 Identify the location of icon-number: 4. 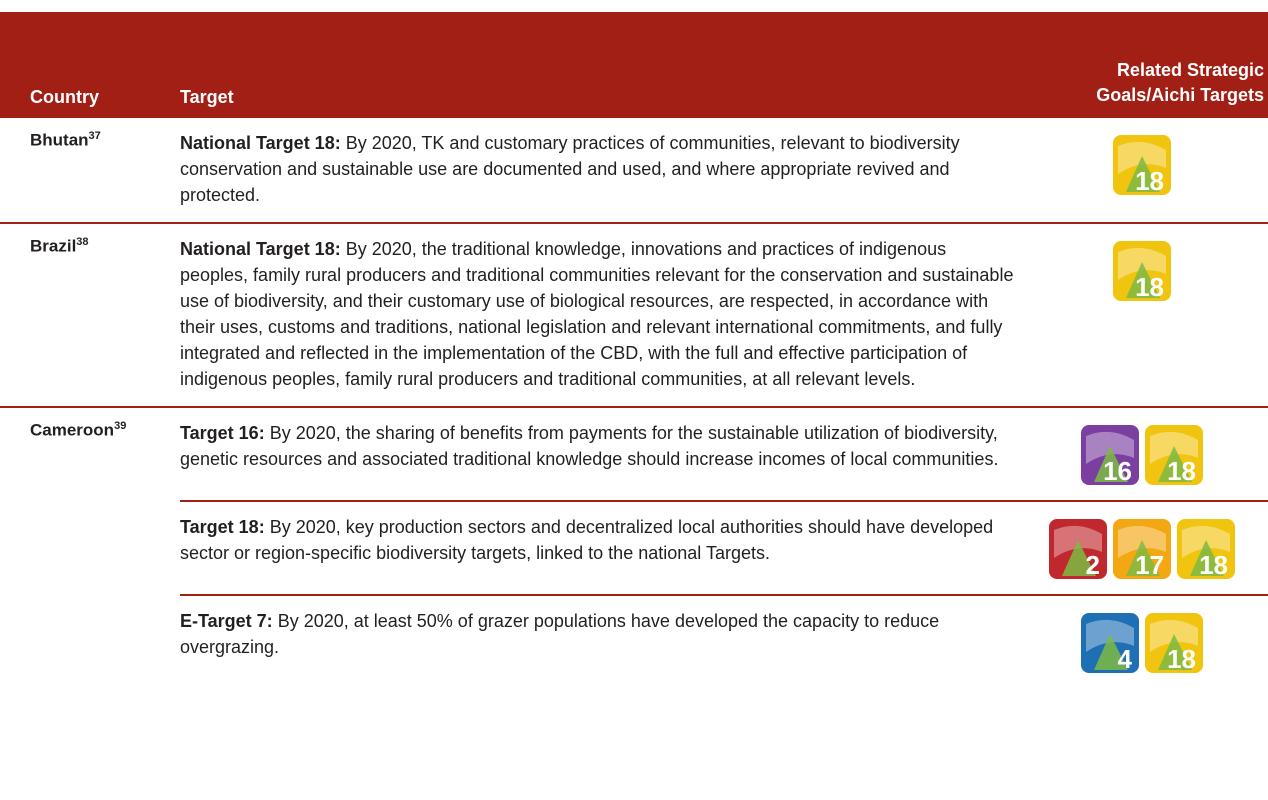
(1124, 659).